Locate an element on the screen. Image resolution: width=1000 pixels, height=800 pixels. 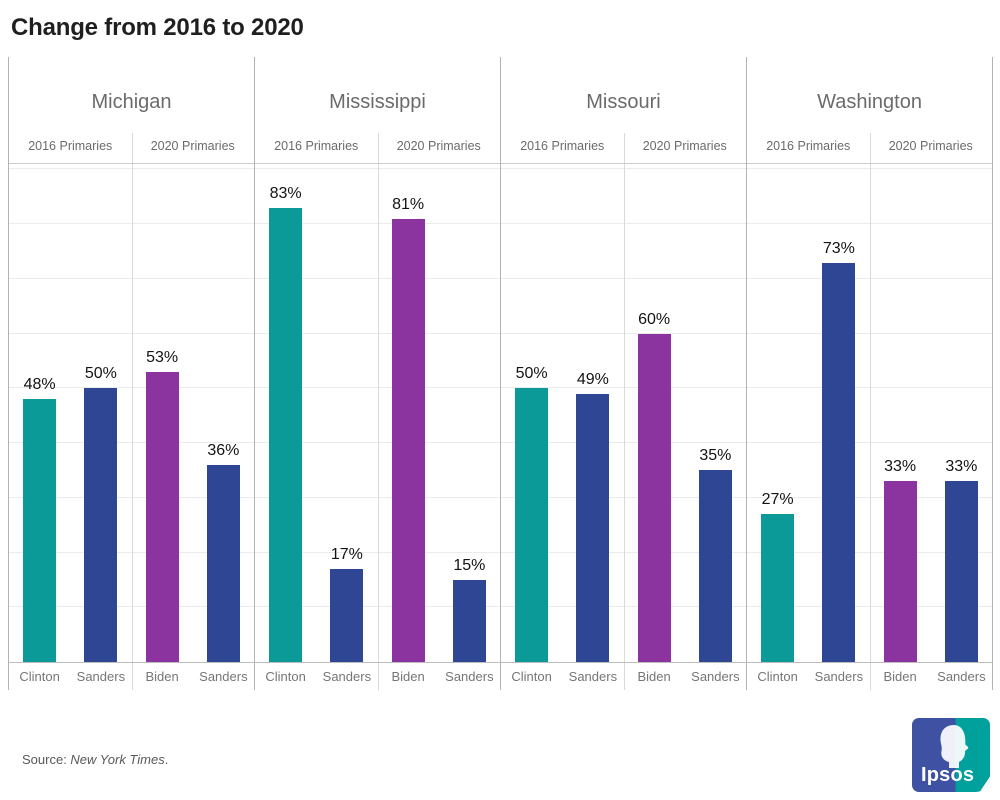
subheader-missouri-2016: 2016 Primaries is located at coordinates (562, 146).